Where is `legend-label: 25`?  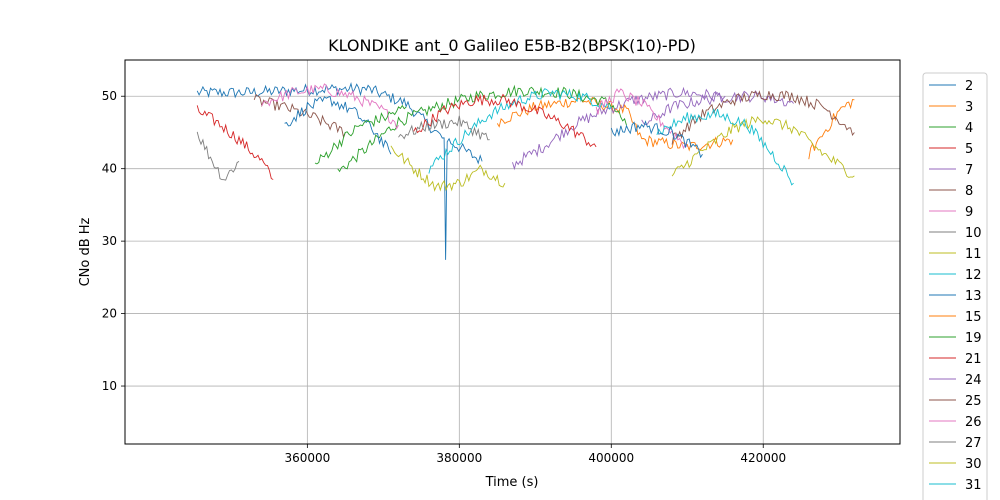
legend-label: 25 is located at coordinates (973, 401).